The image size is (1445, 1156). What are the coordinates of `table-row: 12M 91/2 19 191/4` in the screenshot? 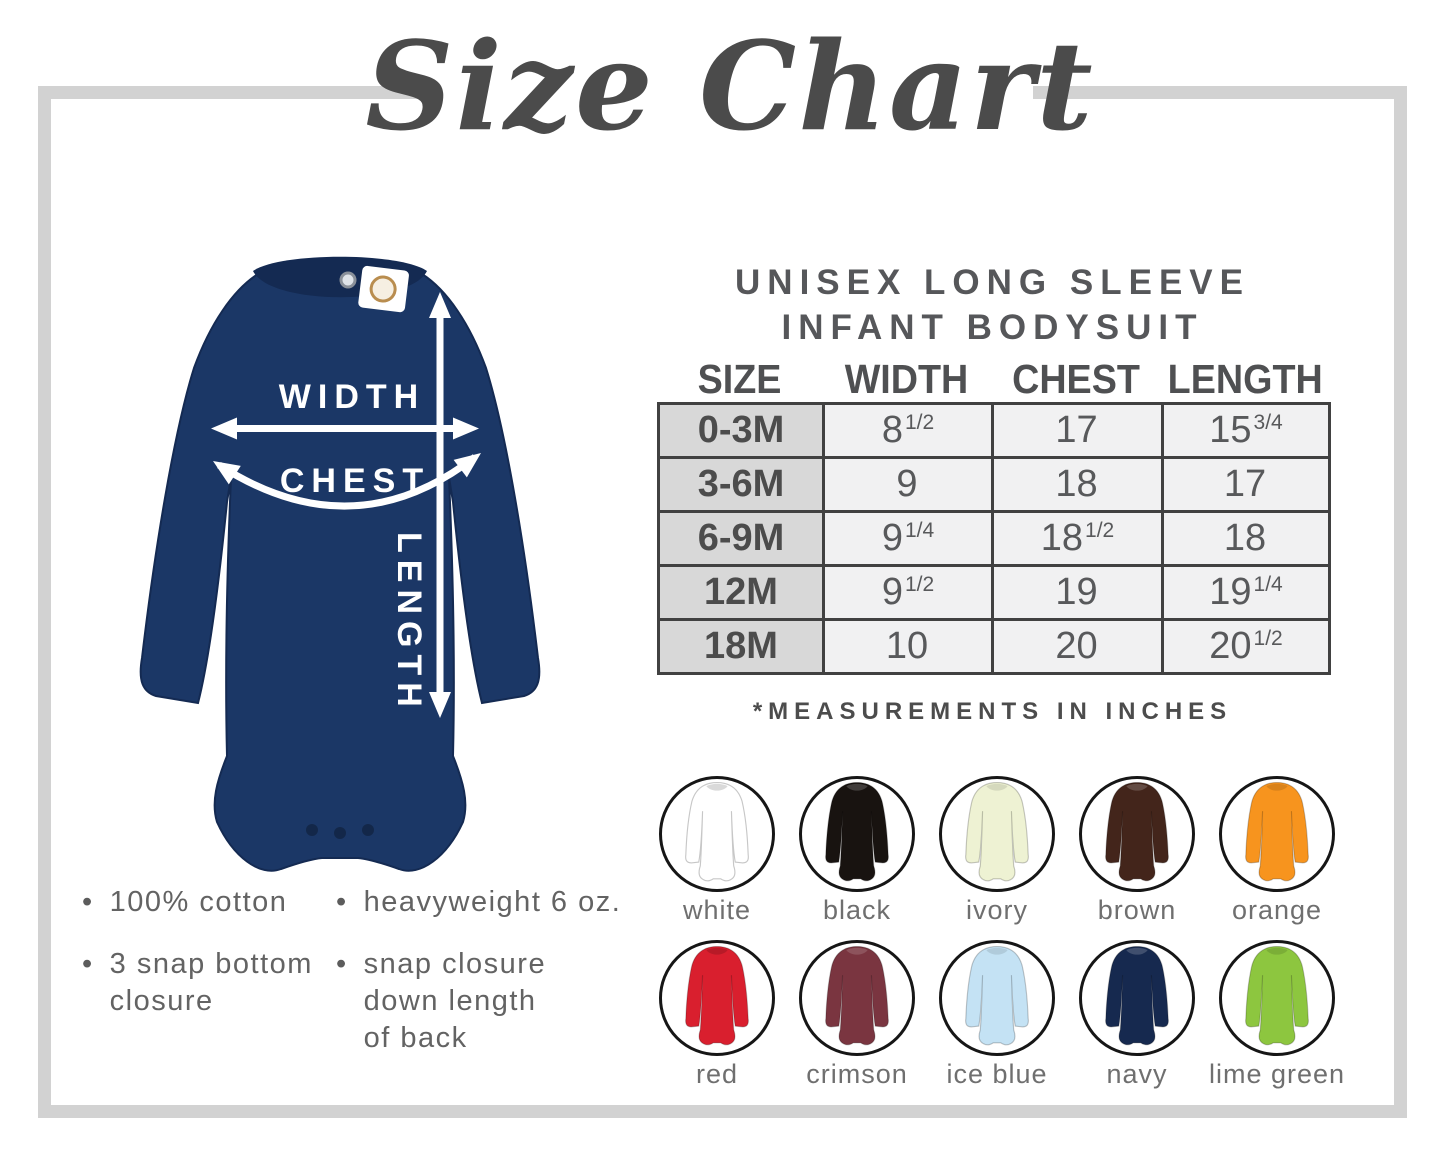 It's located at (994, 592).